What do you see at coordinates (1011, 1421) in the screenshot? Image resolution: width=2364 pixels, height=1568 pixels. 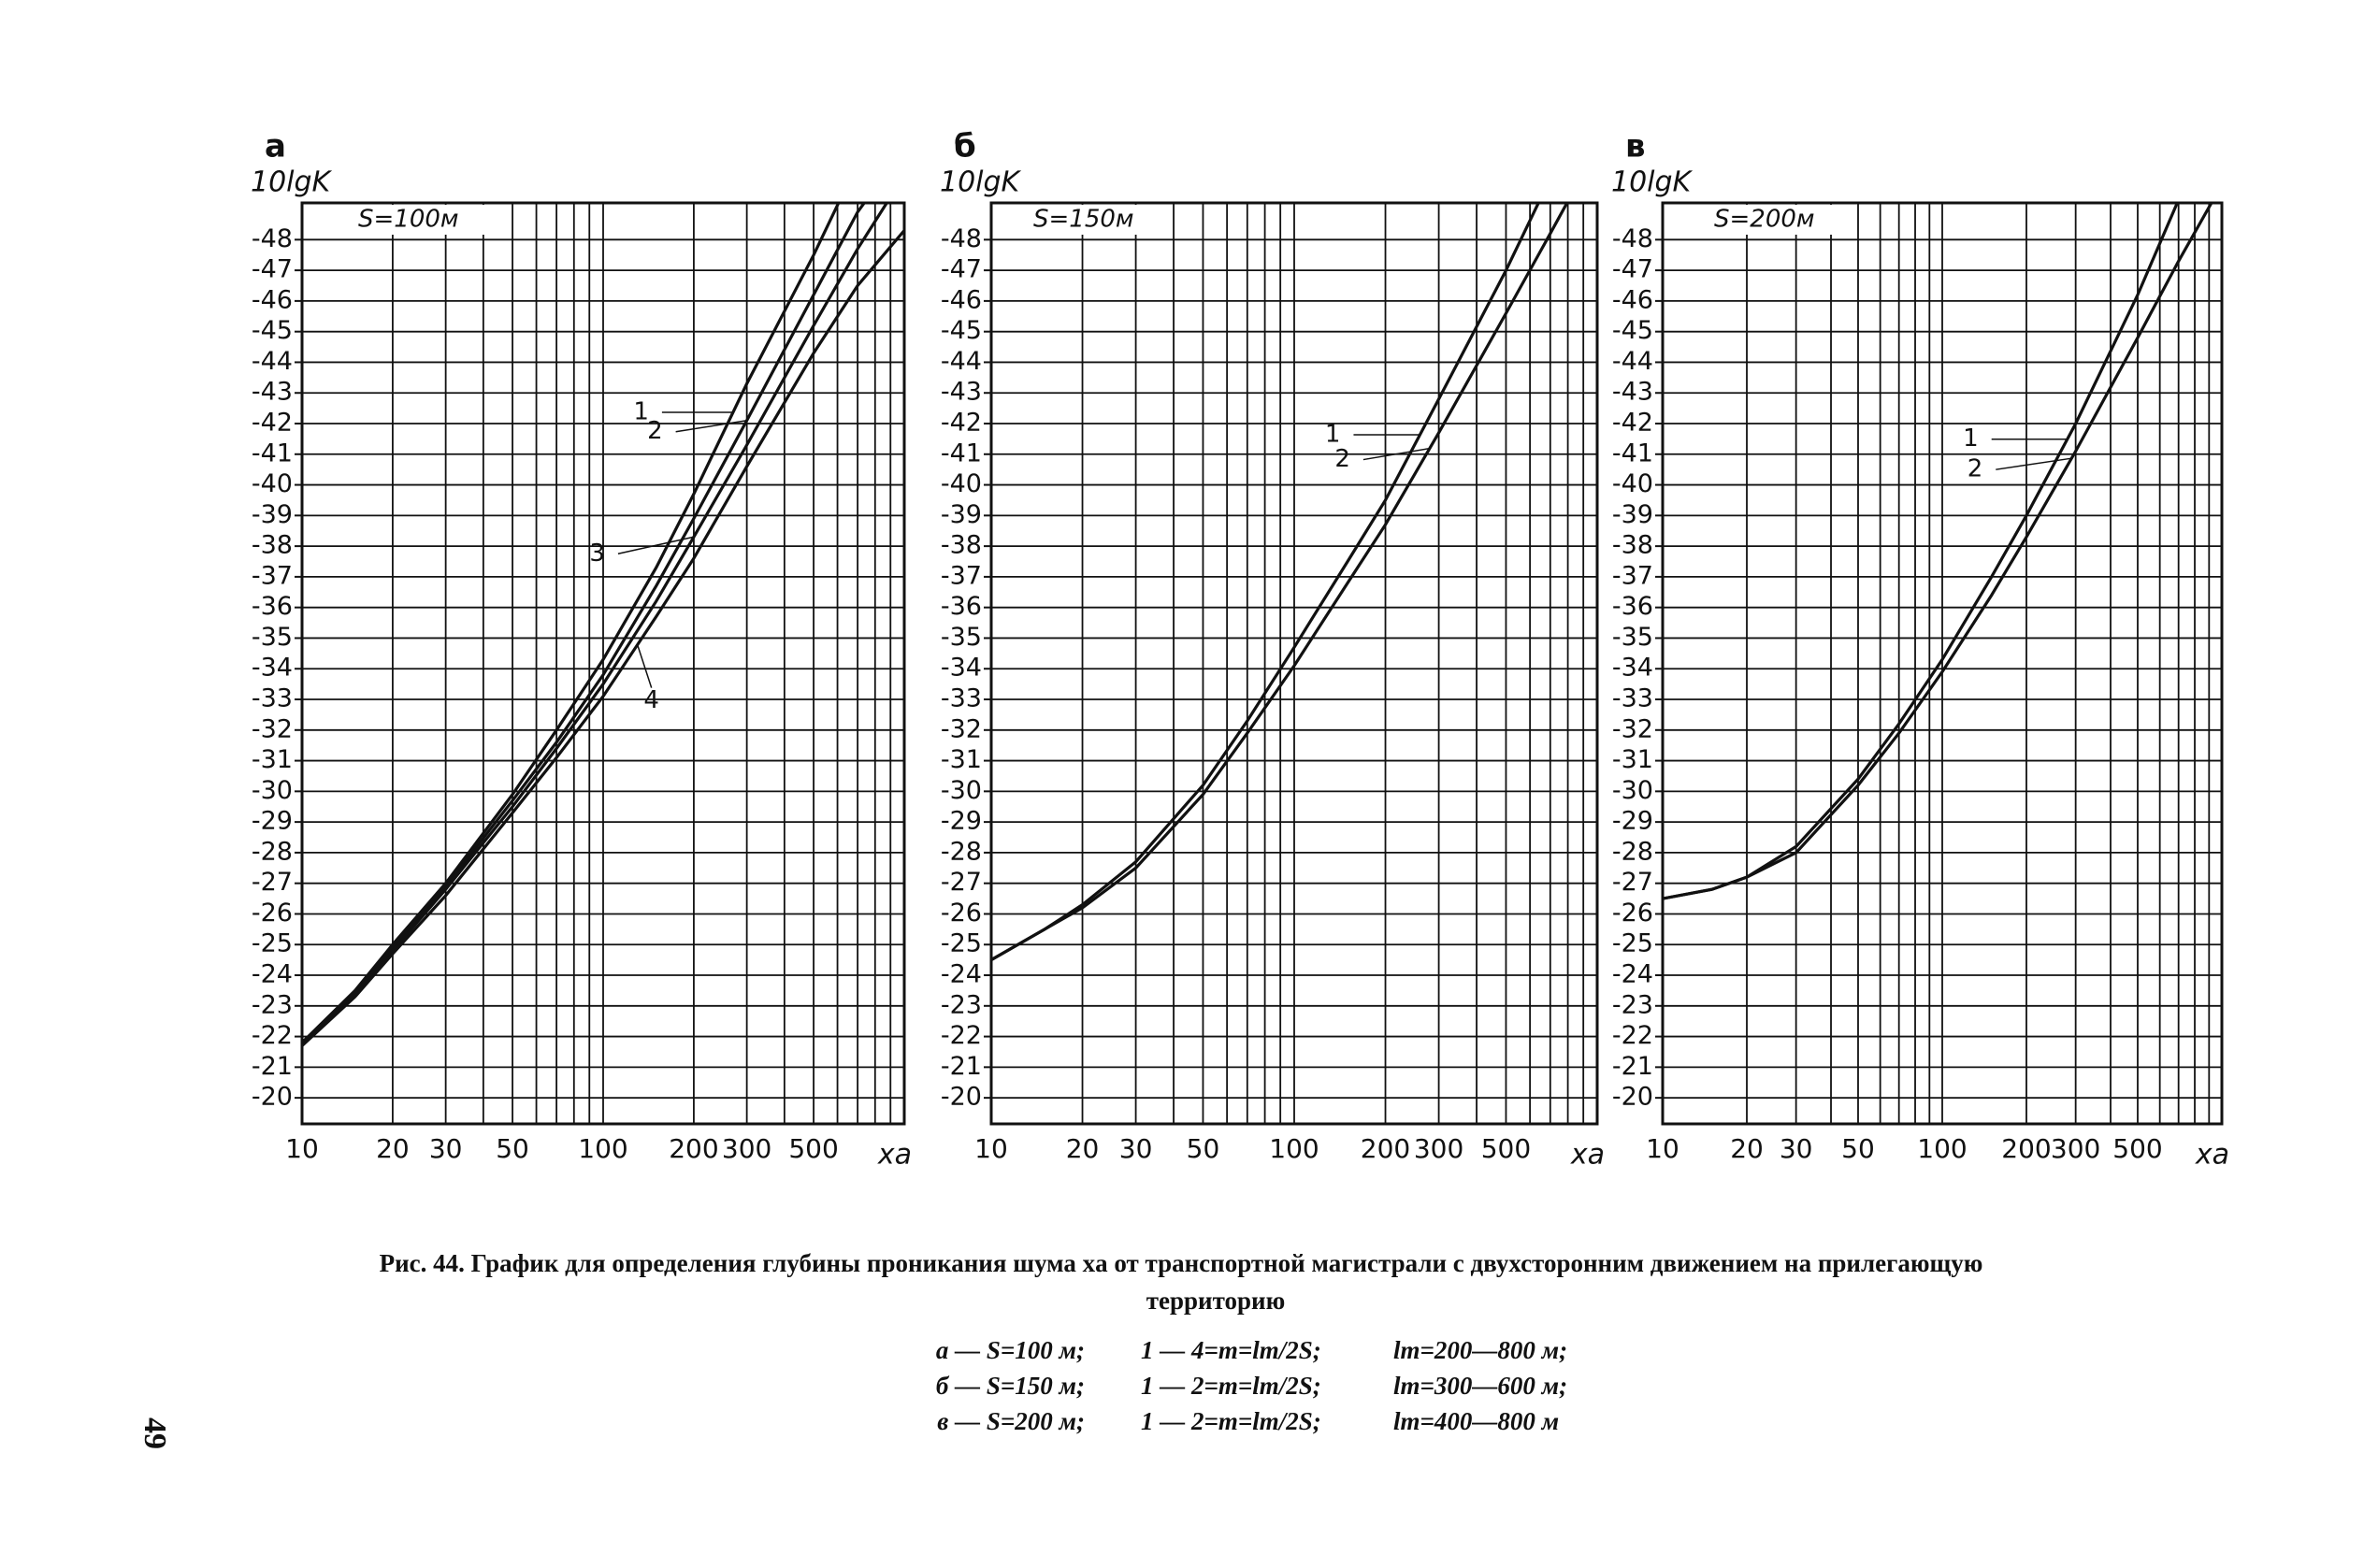 I see `note: в — S=200 м;` at bounding box center [1011, 1421].